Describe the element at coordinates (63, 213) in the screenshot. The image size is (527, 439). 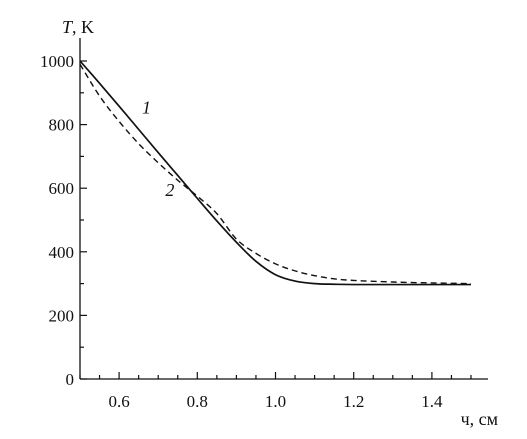
I see `y-axis: 0 200 400 600 800 1000` at that location.